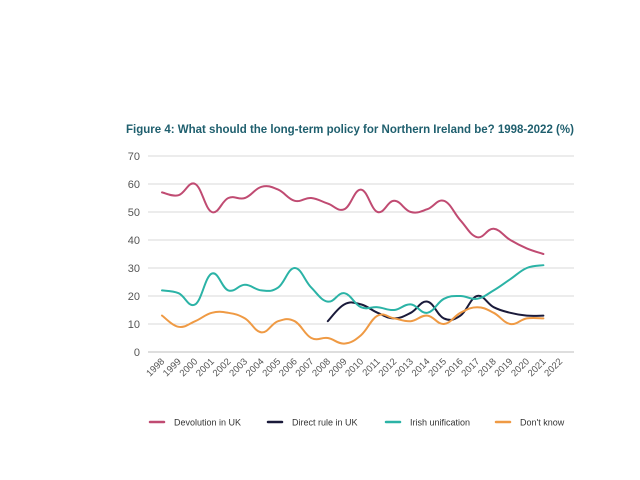  What do you see at coordinates (353, 289) in the screenshot?
I see `series-line-irish-unification` at bounding box center [353, 289].